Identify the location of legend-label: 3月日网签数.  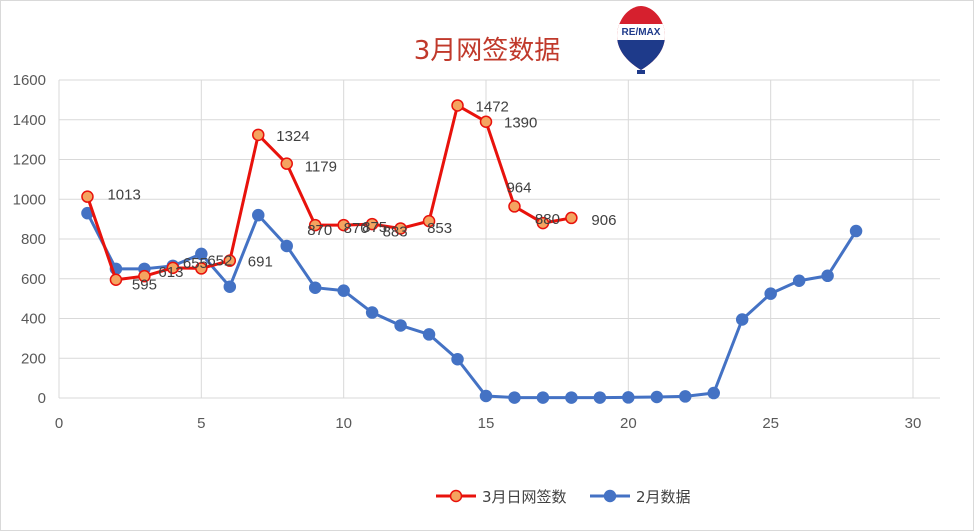
(524, 497).